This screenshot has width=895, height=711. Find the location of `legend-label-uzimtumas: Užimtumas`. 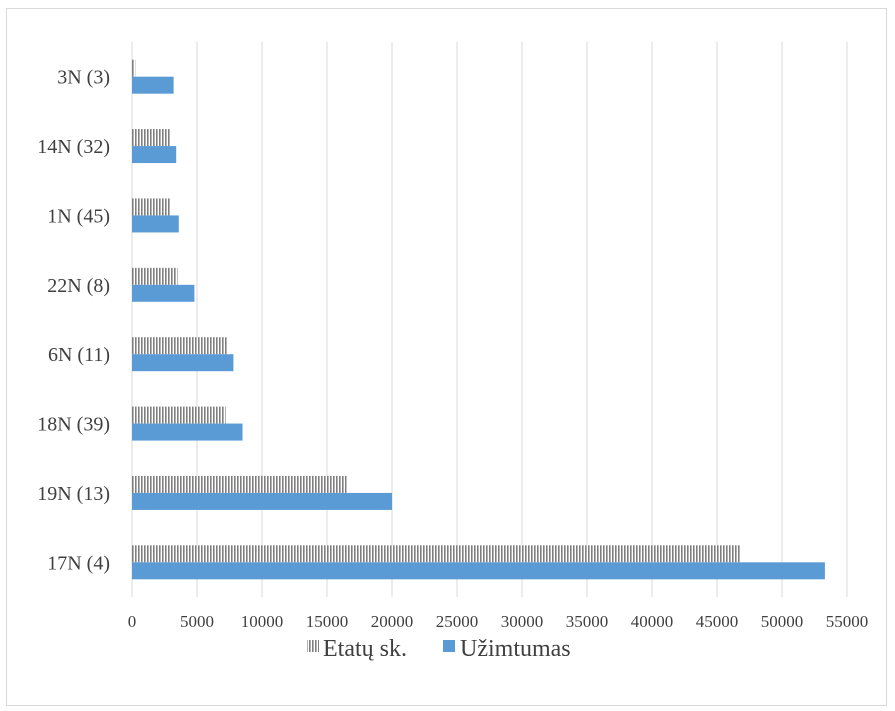

legend-label-uzimtumas: Užimtumas is located at coordinates (515, 649).